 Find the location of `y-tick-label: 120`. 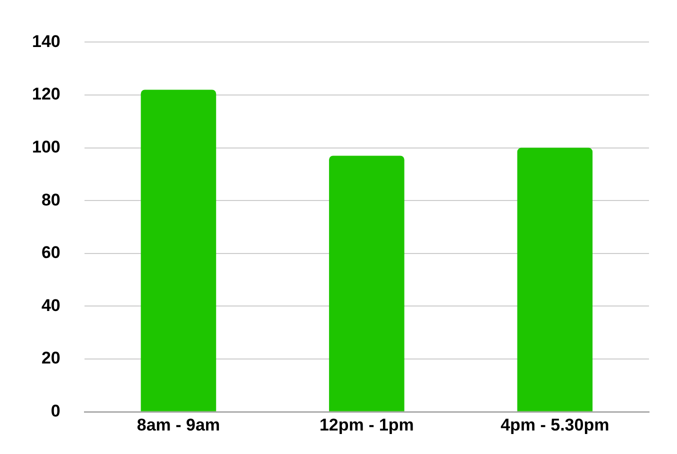

y-tick-label: 120 is located at coordinates (46, 94).